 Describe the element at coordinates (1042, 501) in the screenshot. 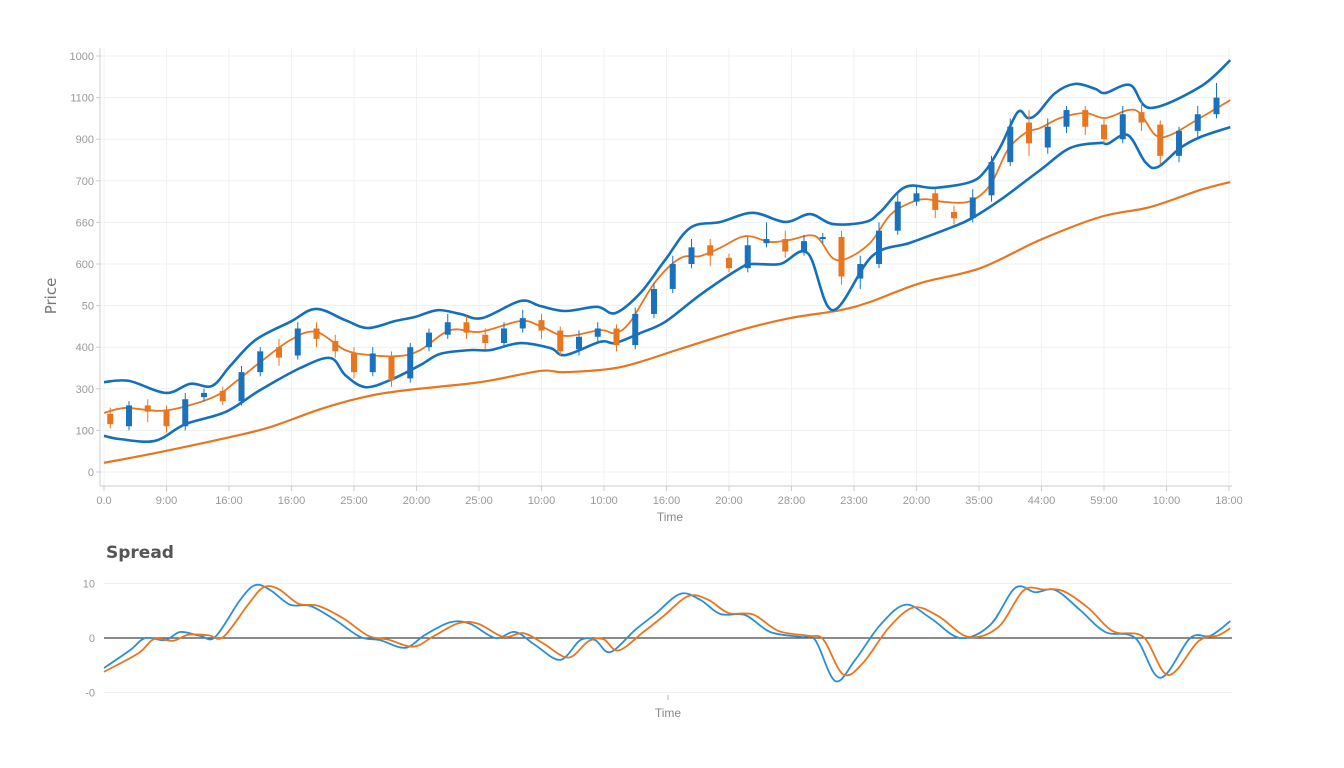

I see `price-x-tick-label: 44:00` at that location.